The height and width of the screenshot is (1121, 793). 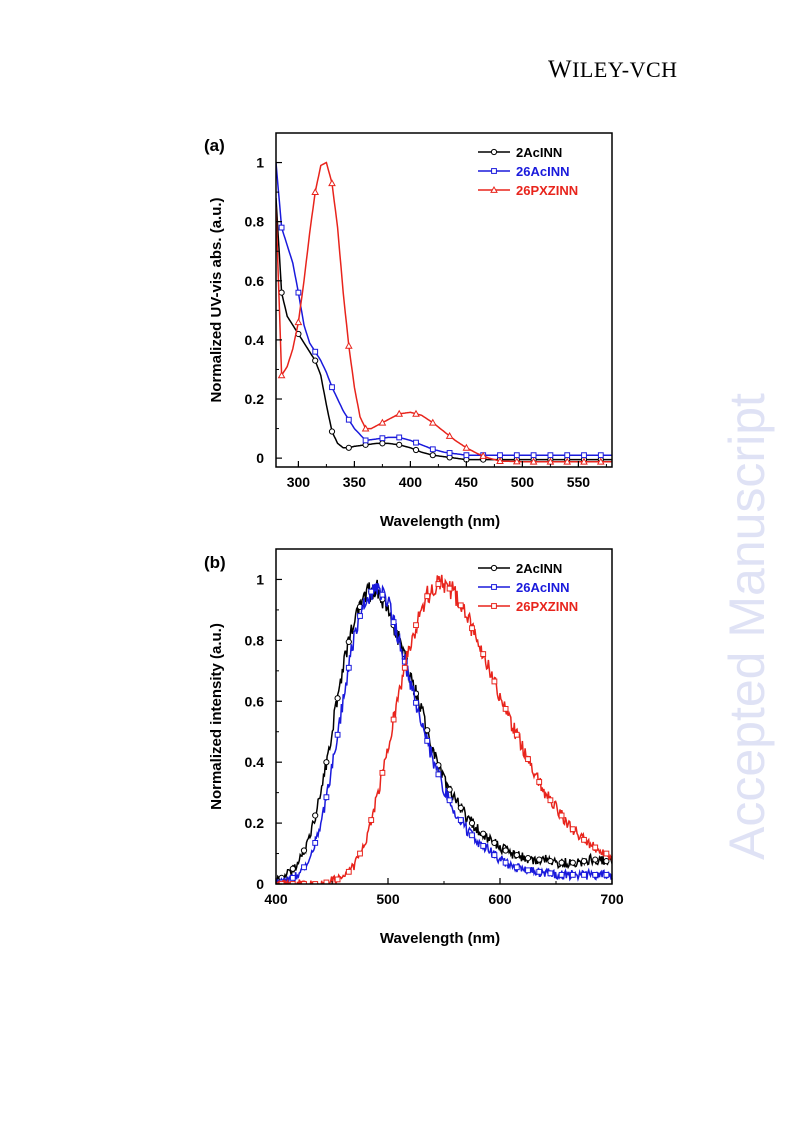 What do you see at coordinates (612, 899) in the screenshot?
I see `x-tick-label: 700` at bounding box center [612, 899].